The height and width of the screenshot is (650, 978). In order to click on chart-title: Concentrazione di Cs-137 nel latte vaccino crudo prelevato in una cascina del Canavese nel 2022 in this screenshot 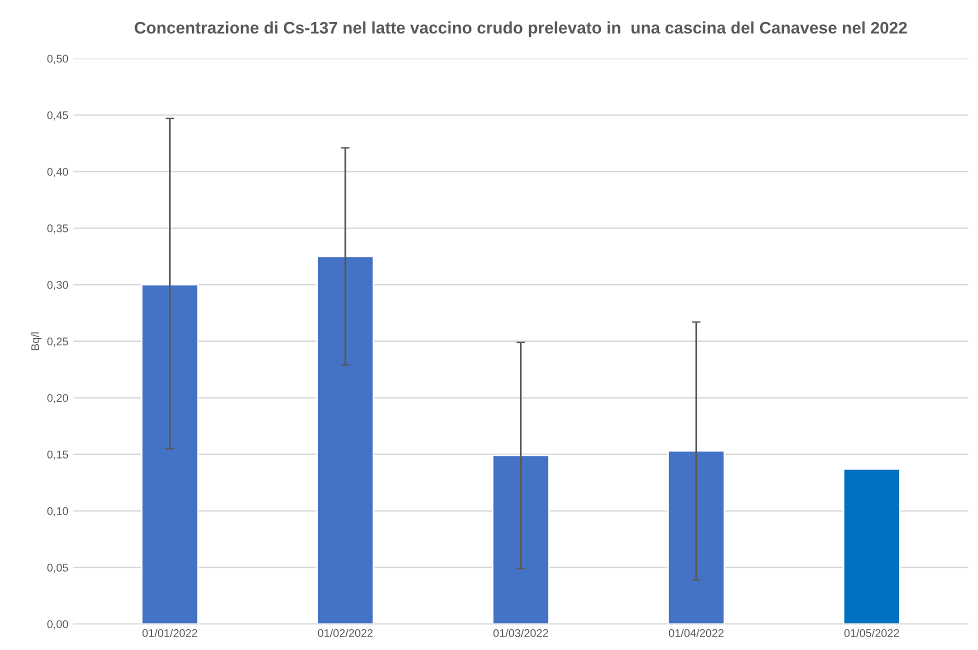, I will do `click(520, 29)`.